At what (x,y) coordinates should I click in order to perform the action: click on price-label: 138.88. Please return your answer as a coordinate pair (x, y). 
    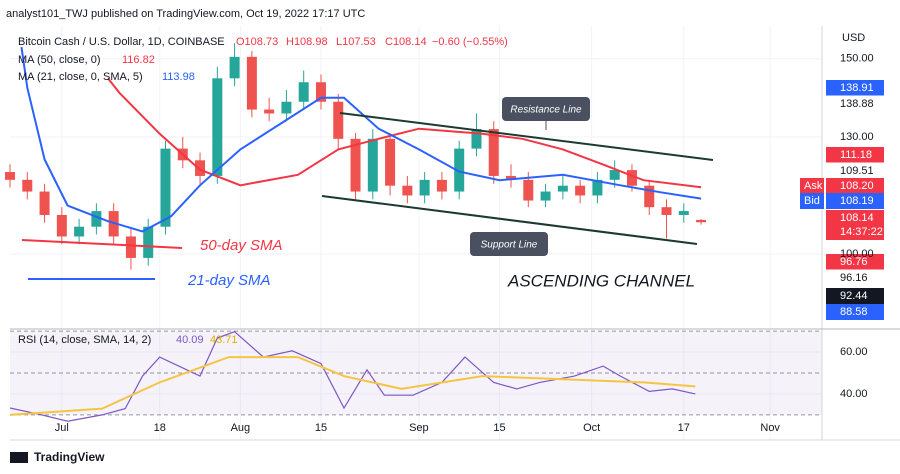
    Looking at the image, I should click on (857, 104).